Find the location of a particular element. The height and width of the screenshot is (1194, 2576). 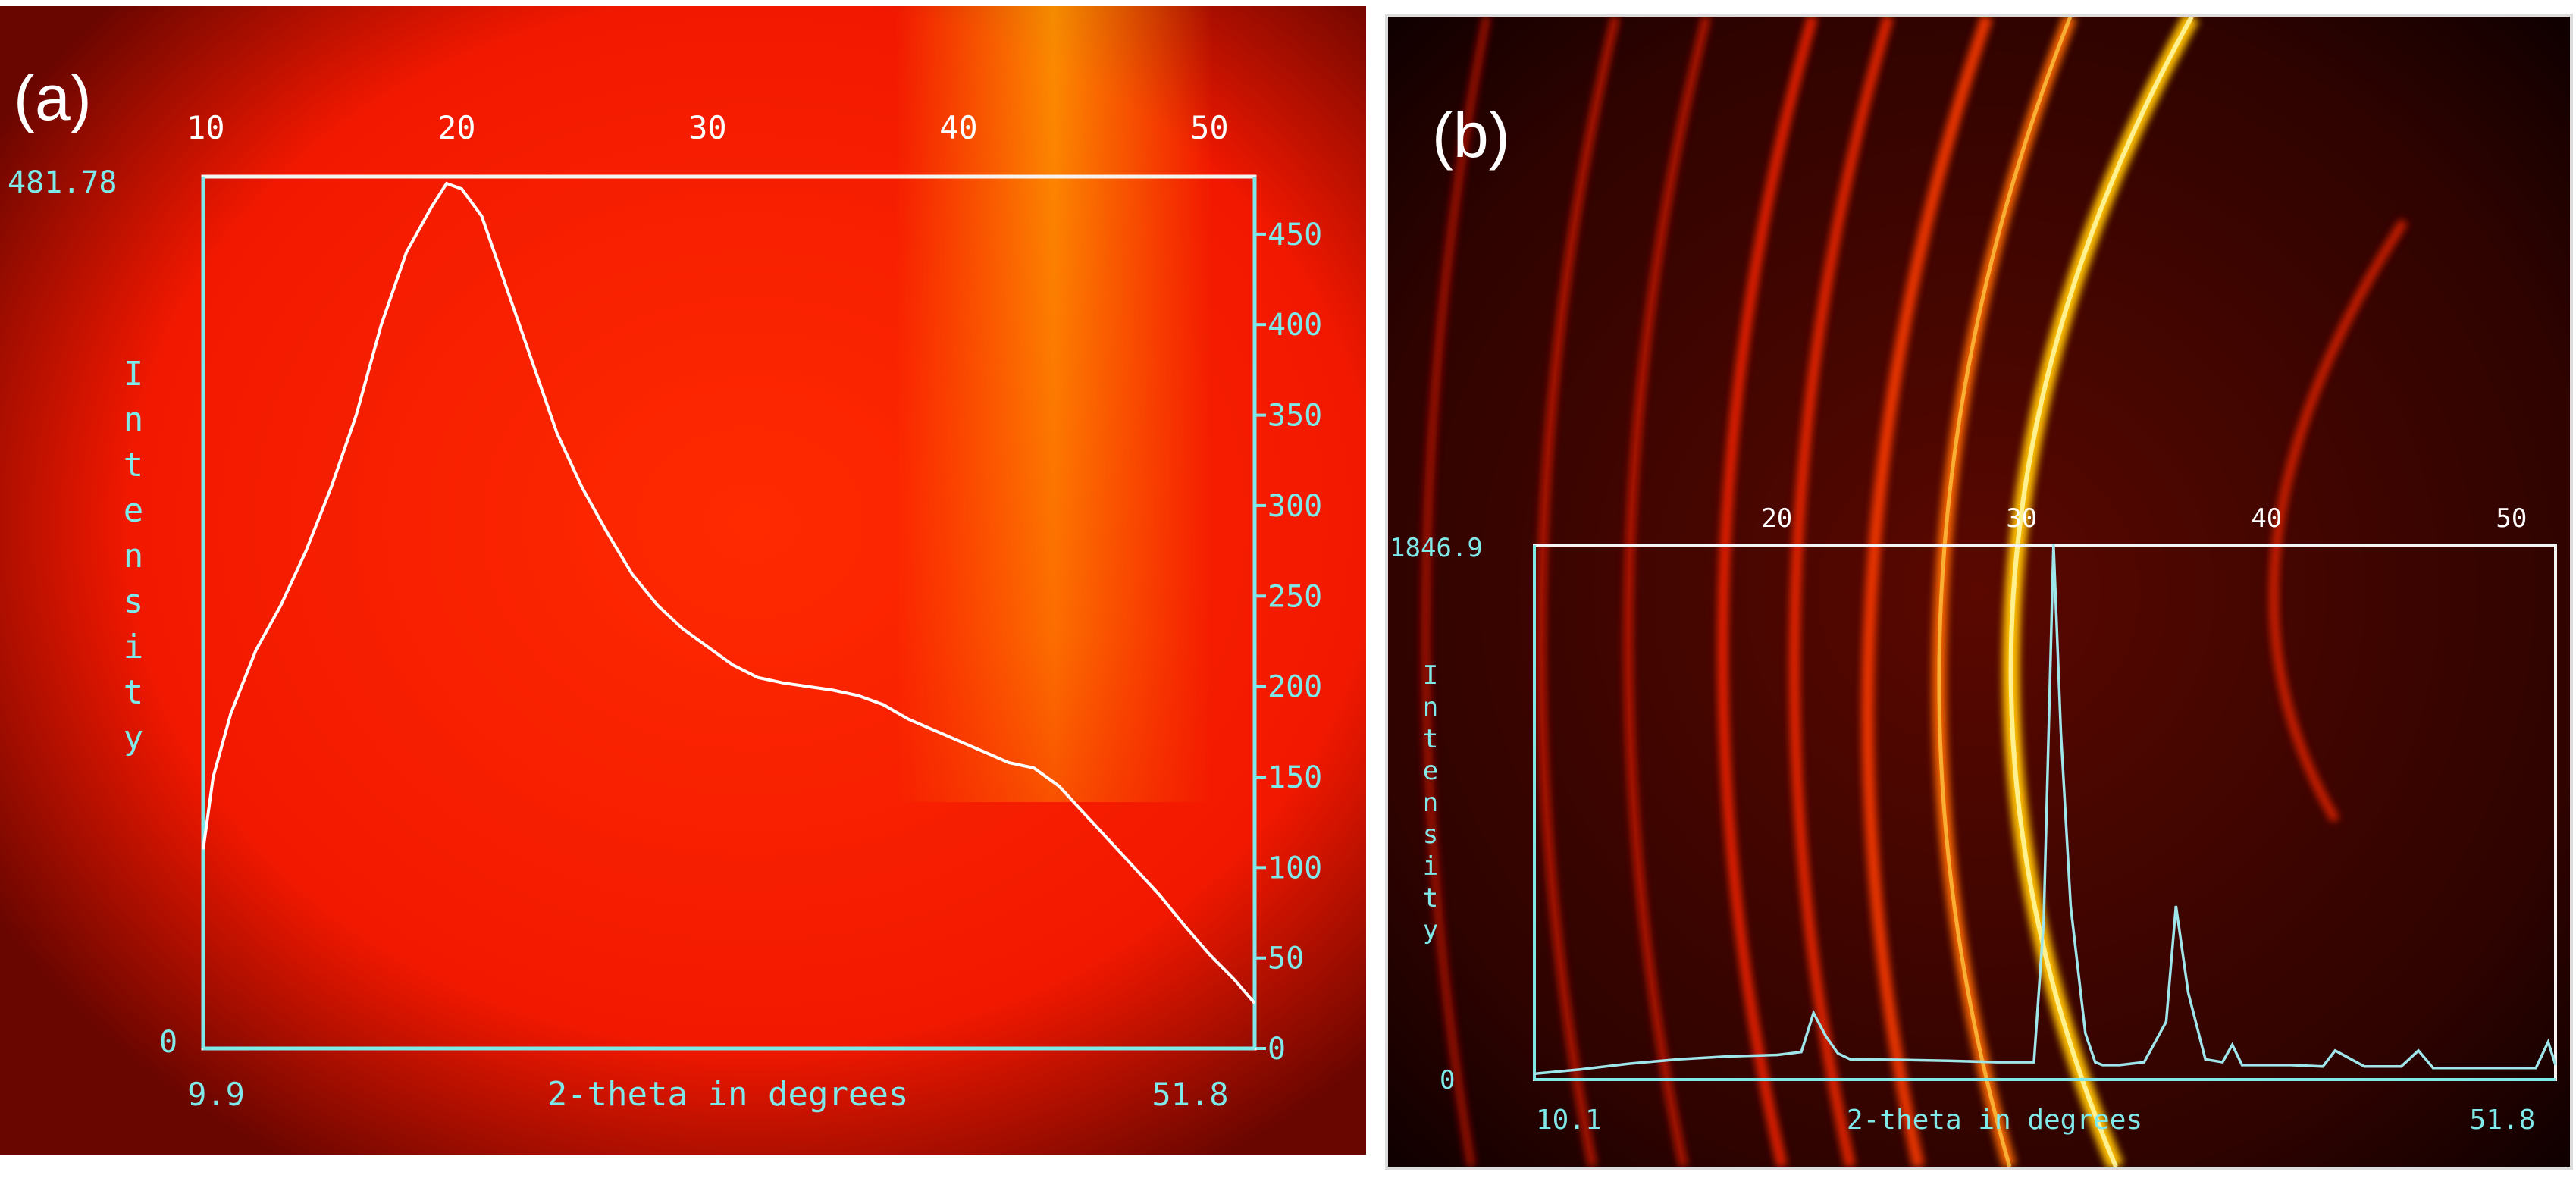

panel-b-top-axis-labels: 20 30 40 50 is located at coordinates (2144, 518).